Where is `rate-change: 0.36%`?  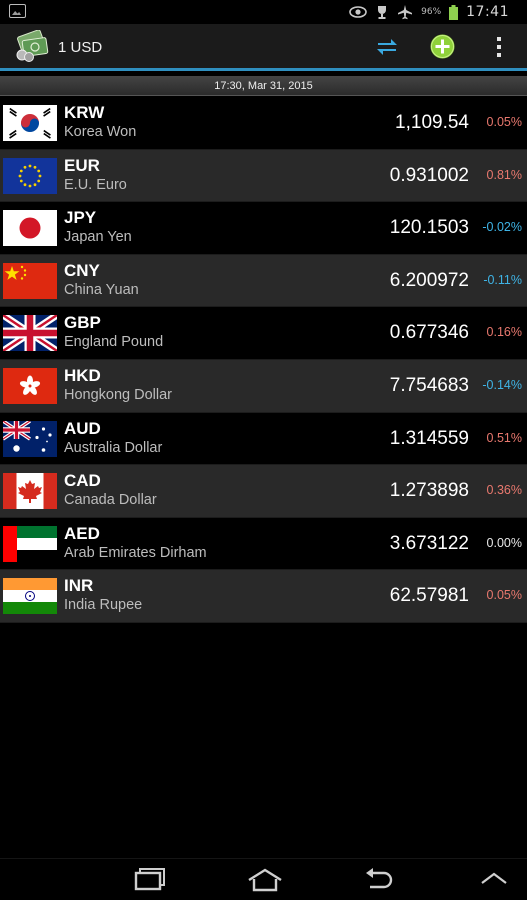 rate-change: 0.36% is located at coordinates (504, 490).